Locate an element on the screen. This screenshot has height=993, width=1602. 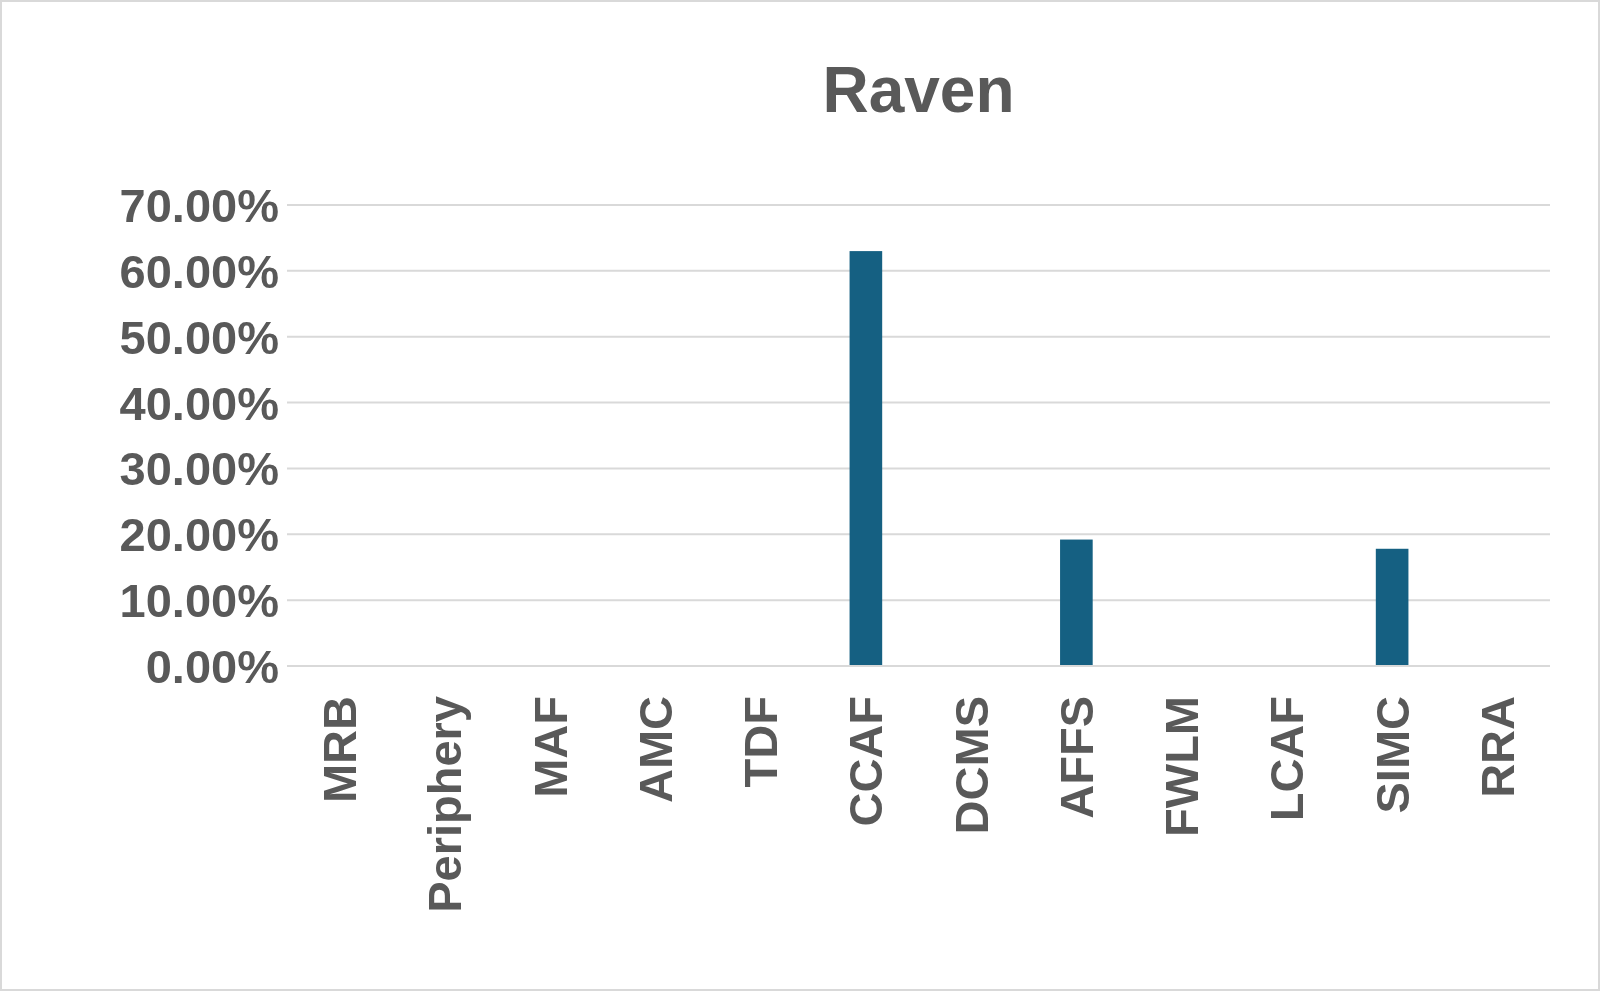
y-tick-label: 40.00% is located at coordinates (199, 403).